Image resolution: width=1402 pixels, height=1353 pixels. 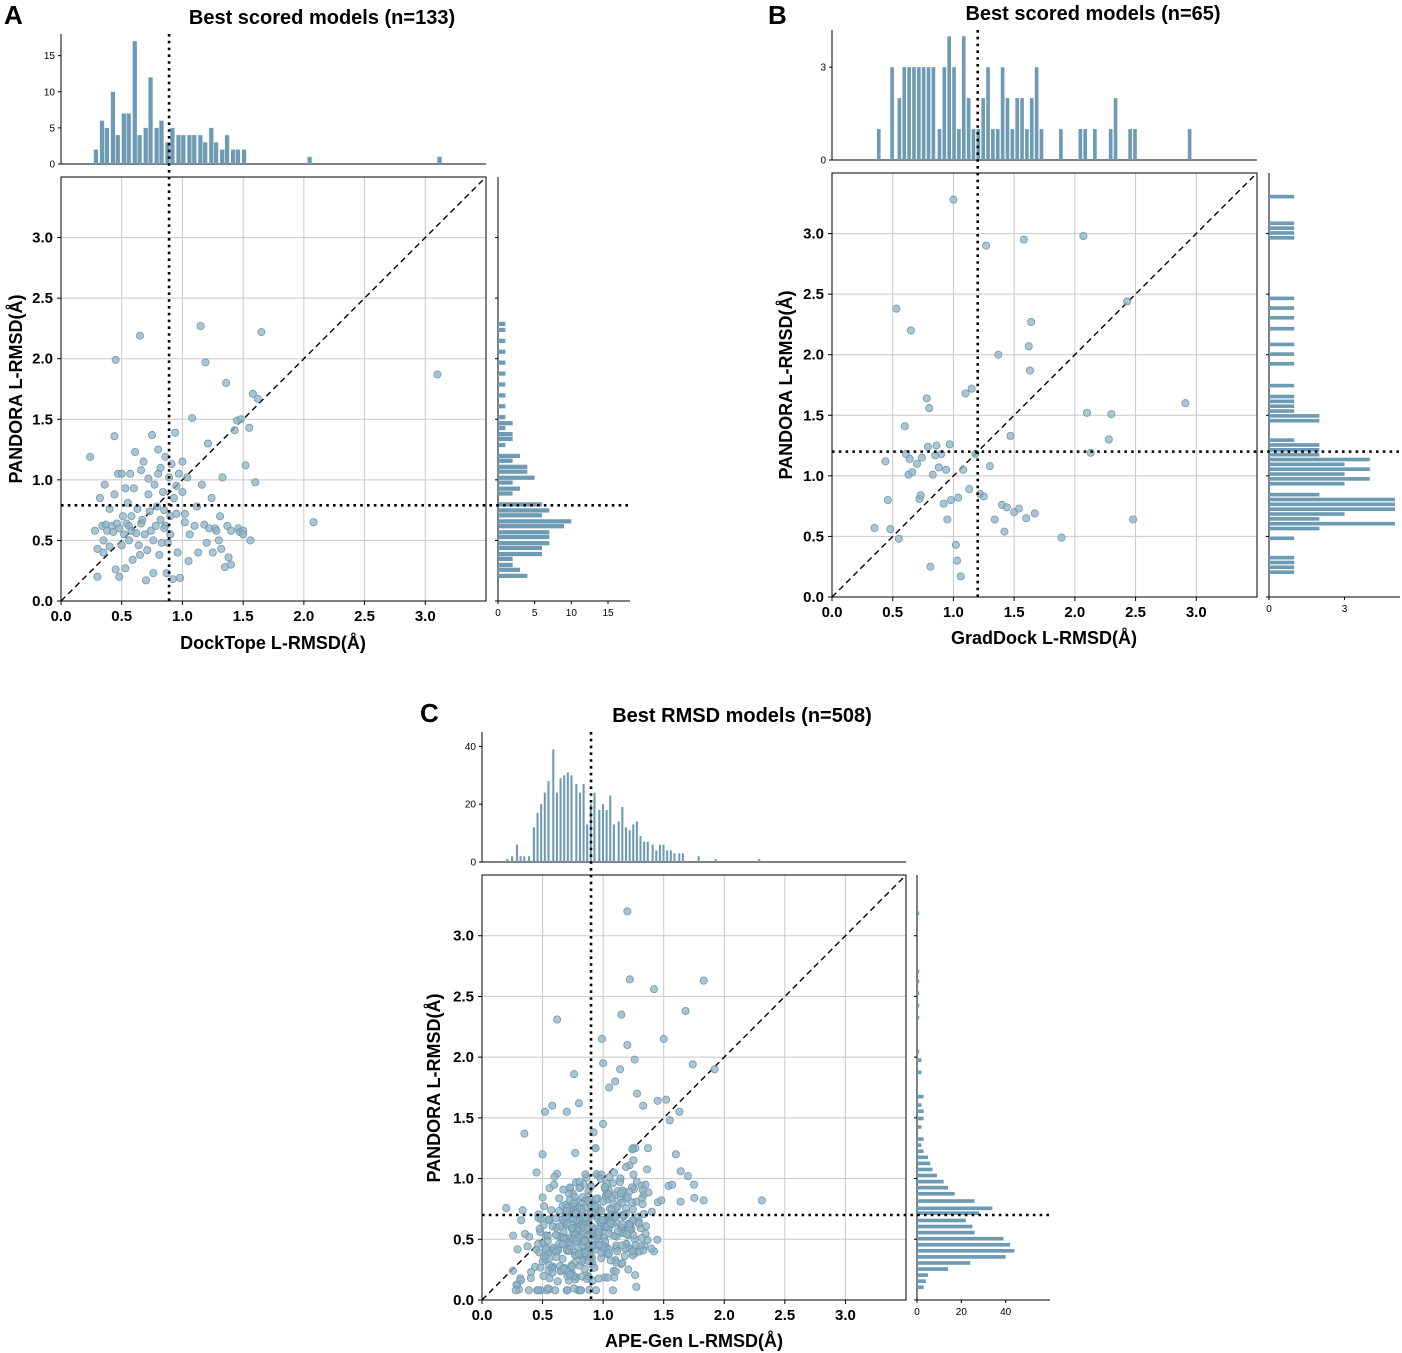 What do you see at coordinates (264, 453) in the screenshot?
I see `scatter-points` at bounding box center [264, 453].